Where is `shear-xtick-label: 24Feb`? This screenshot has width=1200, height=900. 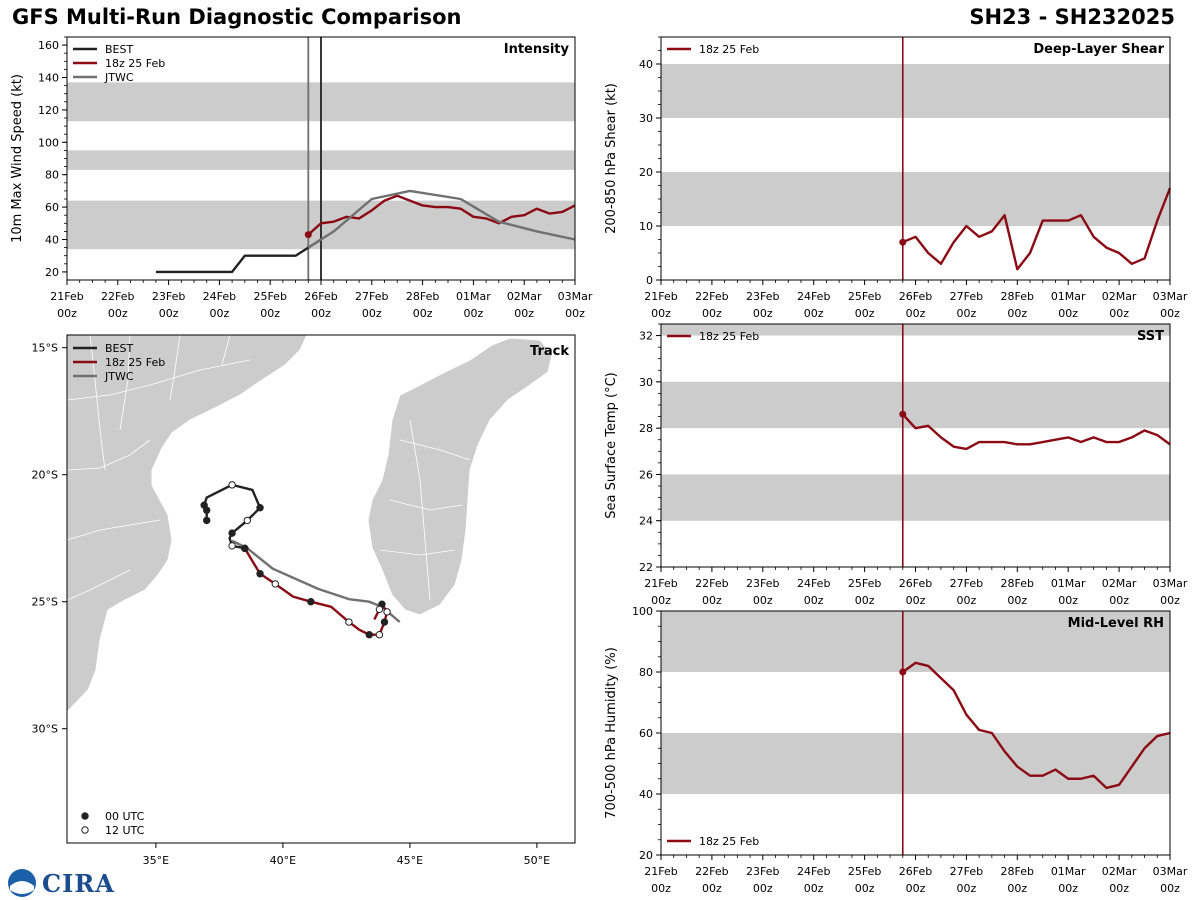 shear-xtick-label: 24Feb is located at coordinates (813, 296).